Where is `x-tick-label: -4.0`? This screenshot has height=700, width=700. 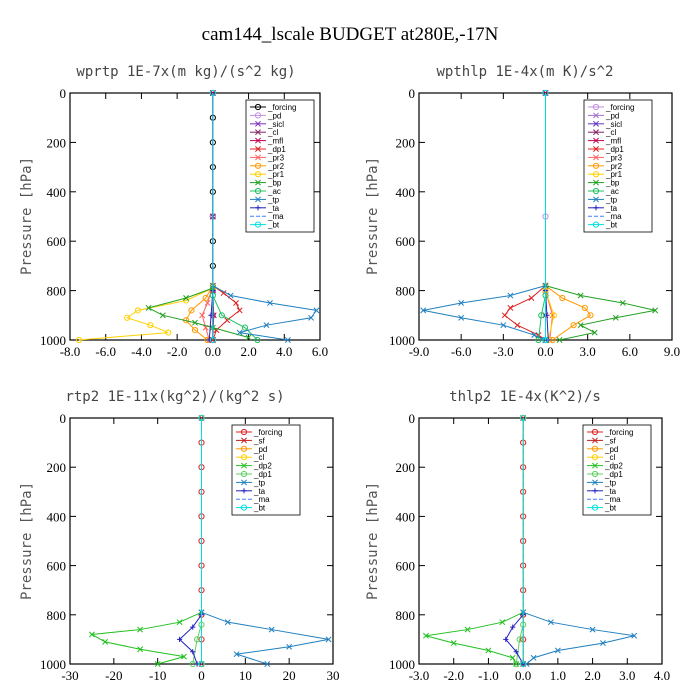 x-tick-label: -4.0 is located at coordinates (141, 351).